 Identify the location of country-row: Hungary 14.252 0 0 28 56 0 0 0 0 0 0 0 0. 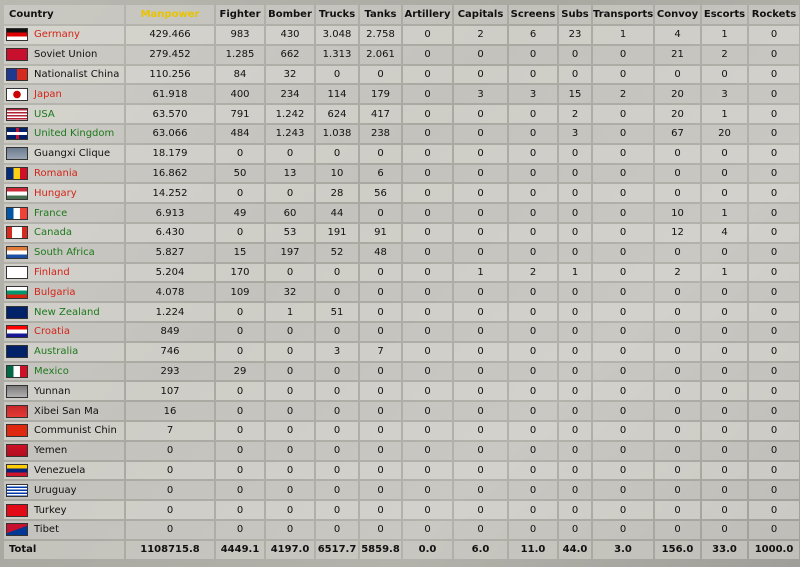
(401, 193).